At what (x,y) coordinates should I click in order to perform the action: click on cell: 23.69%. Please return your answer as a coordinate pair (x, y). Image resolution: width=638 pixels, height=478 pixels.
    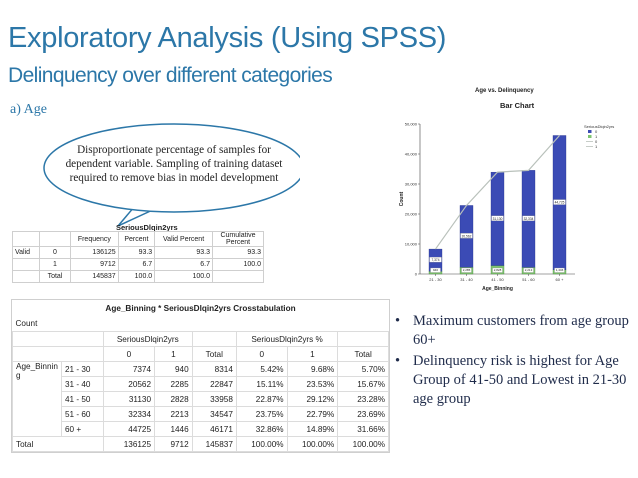
    Looking at the image, I should click on (363, 414).